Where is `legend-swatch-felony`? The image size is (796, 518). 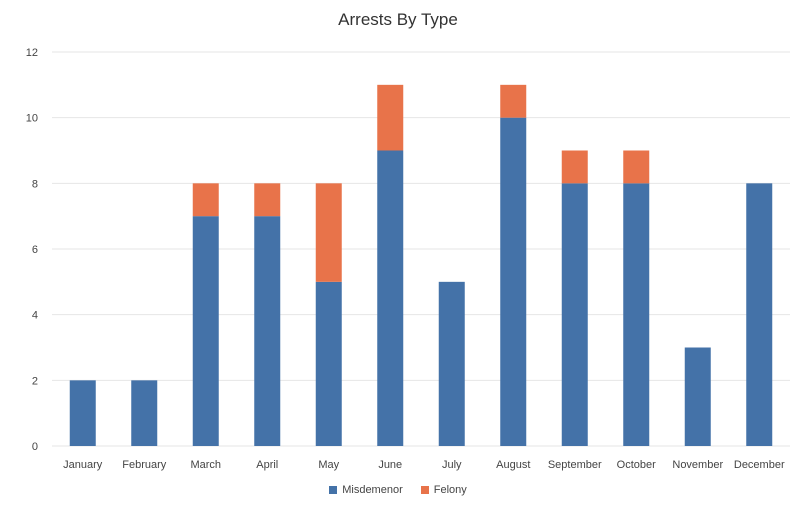
legend-swatch-felony is located at coordinates (424, 490).